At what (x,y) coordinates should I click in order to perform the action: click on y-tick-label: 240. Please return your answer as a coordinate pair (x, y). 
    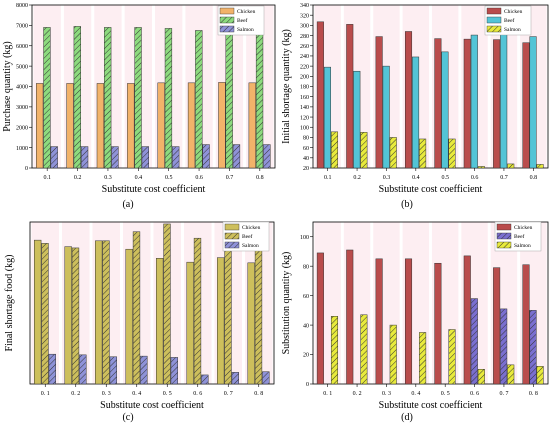
    Looking at the image, I should click on (304, 57).